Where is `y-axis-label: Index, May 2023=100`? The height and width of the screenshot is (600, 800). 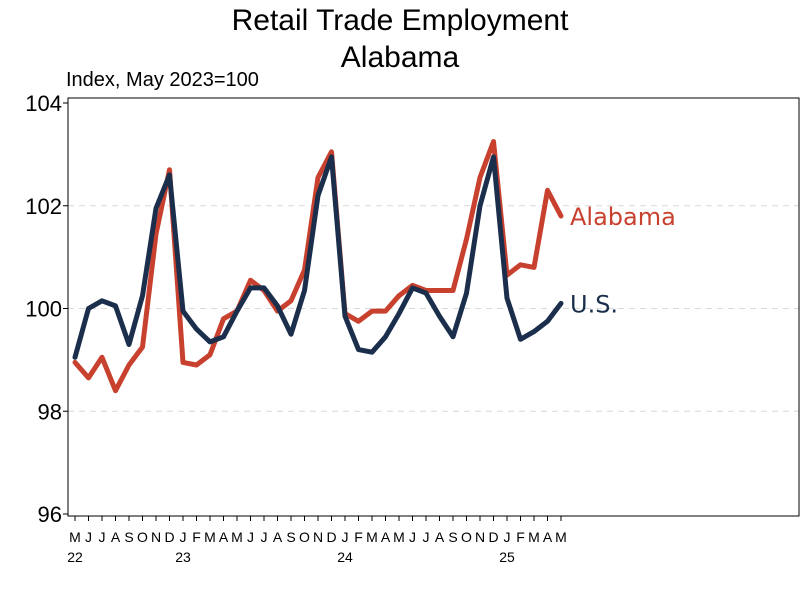
y-axis-label: Index, May 2023=100 is located at coordinates (162, 80).